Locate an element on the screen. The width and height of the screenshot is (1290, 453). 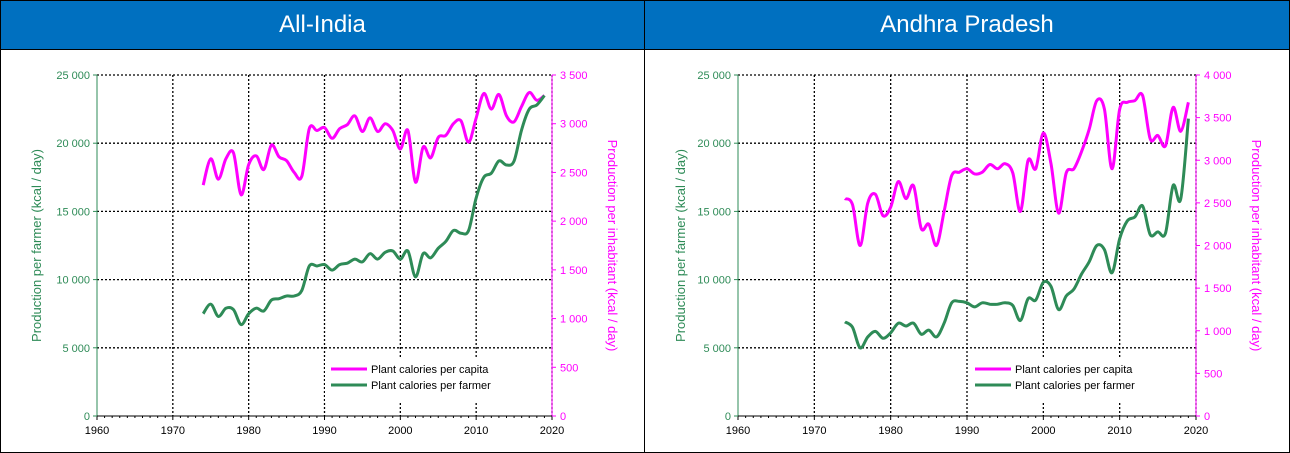
panel-title: All-India is located at coordinates (322, 25).